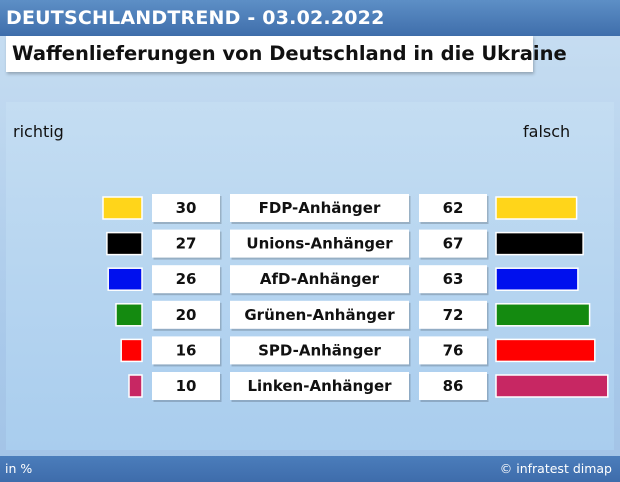 The image size is (620, 482). I want to click on category-label: Unions-Anhänger, so click(319, 244).